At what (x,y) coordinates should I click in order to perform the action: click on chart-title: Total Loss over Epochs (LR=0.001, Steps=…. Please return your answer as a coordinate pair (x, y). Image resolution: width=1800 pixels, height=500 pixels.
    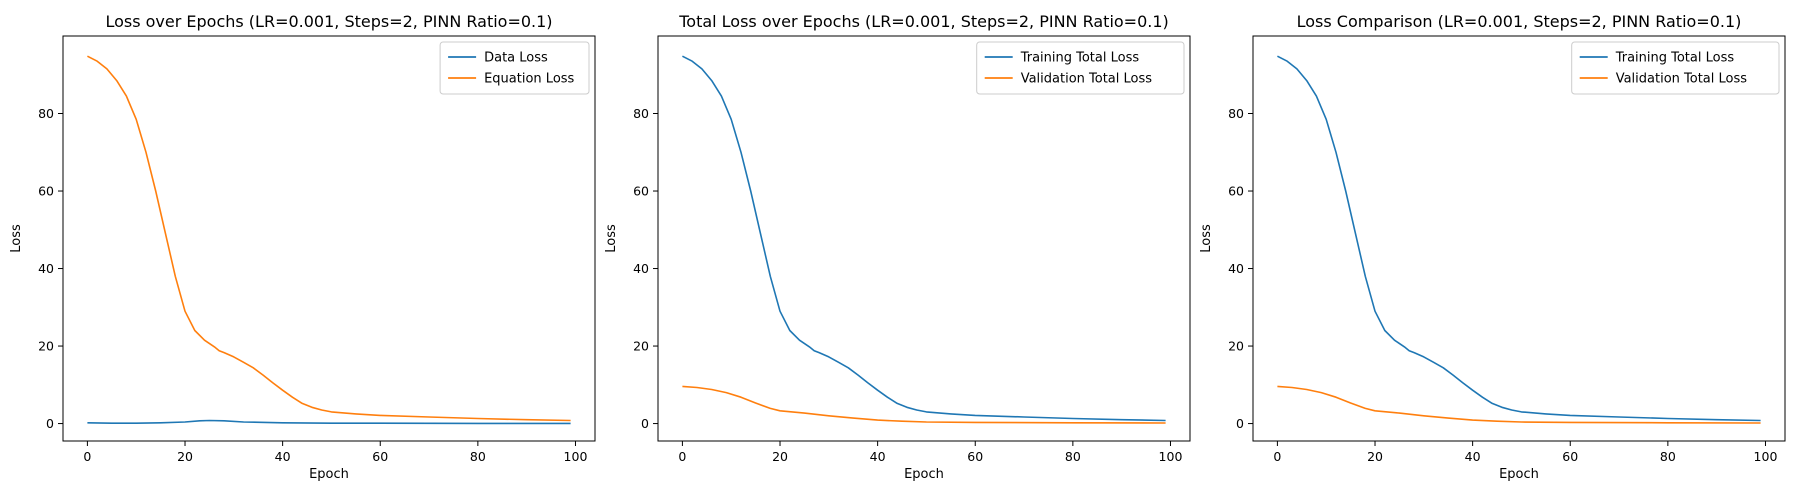
    Looking at the image, I should click on (923, 21).